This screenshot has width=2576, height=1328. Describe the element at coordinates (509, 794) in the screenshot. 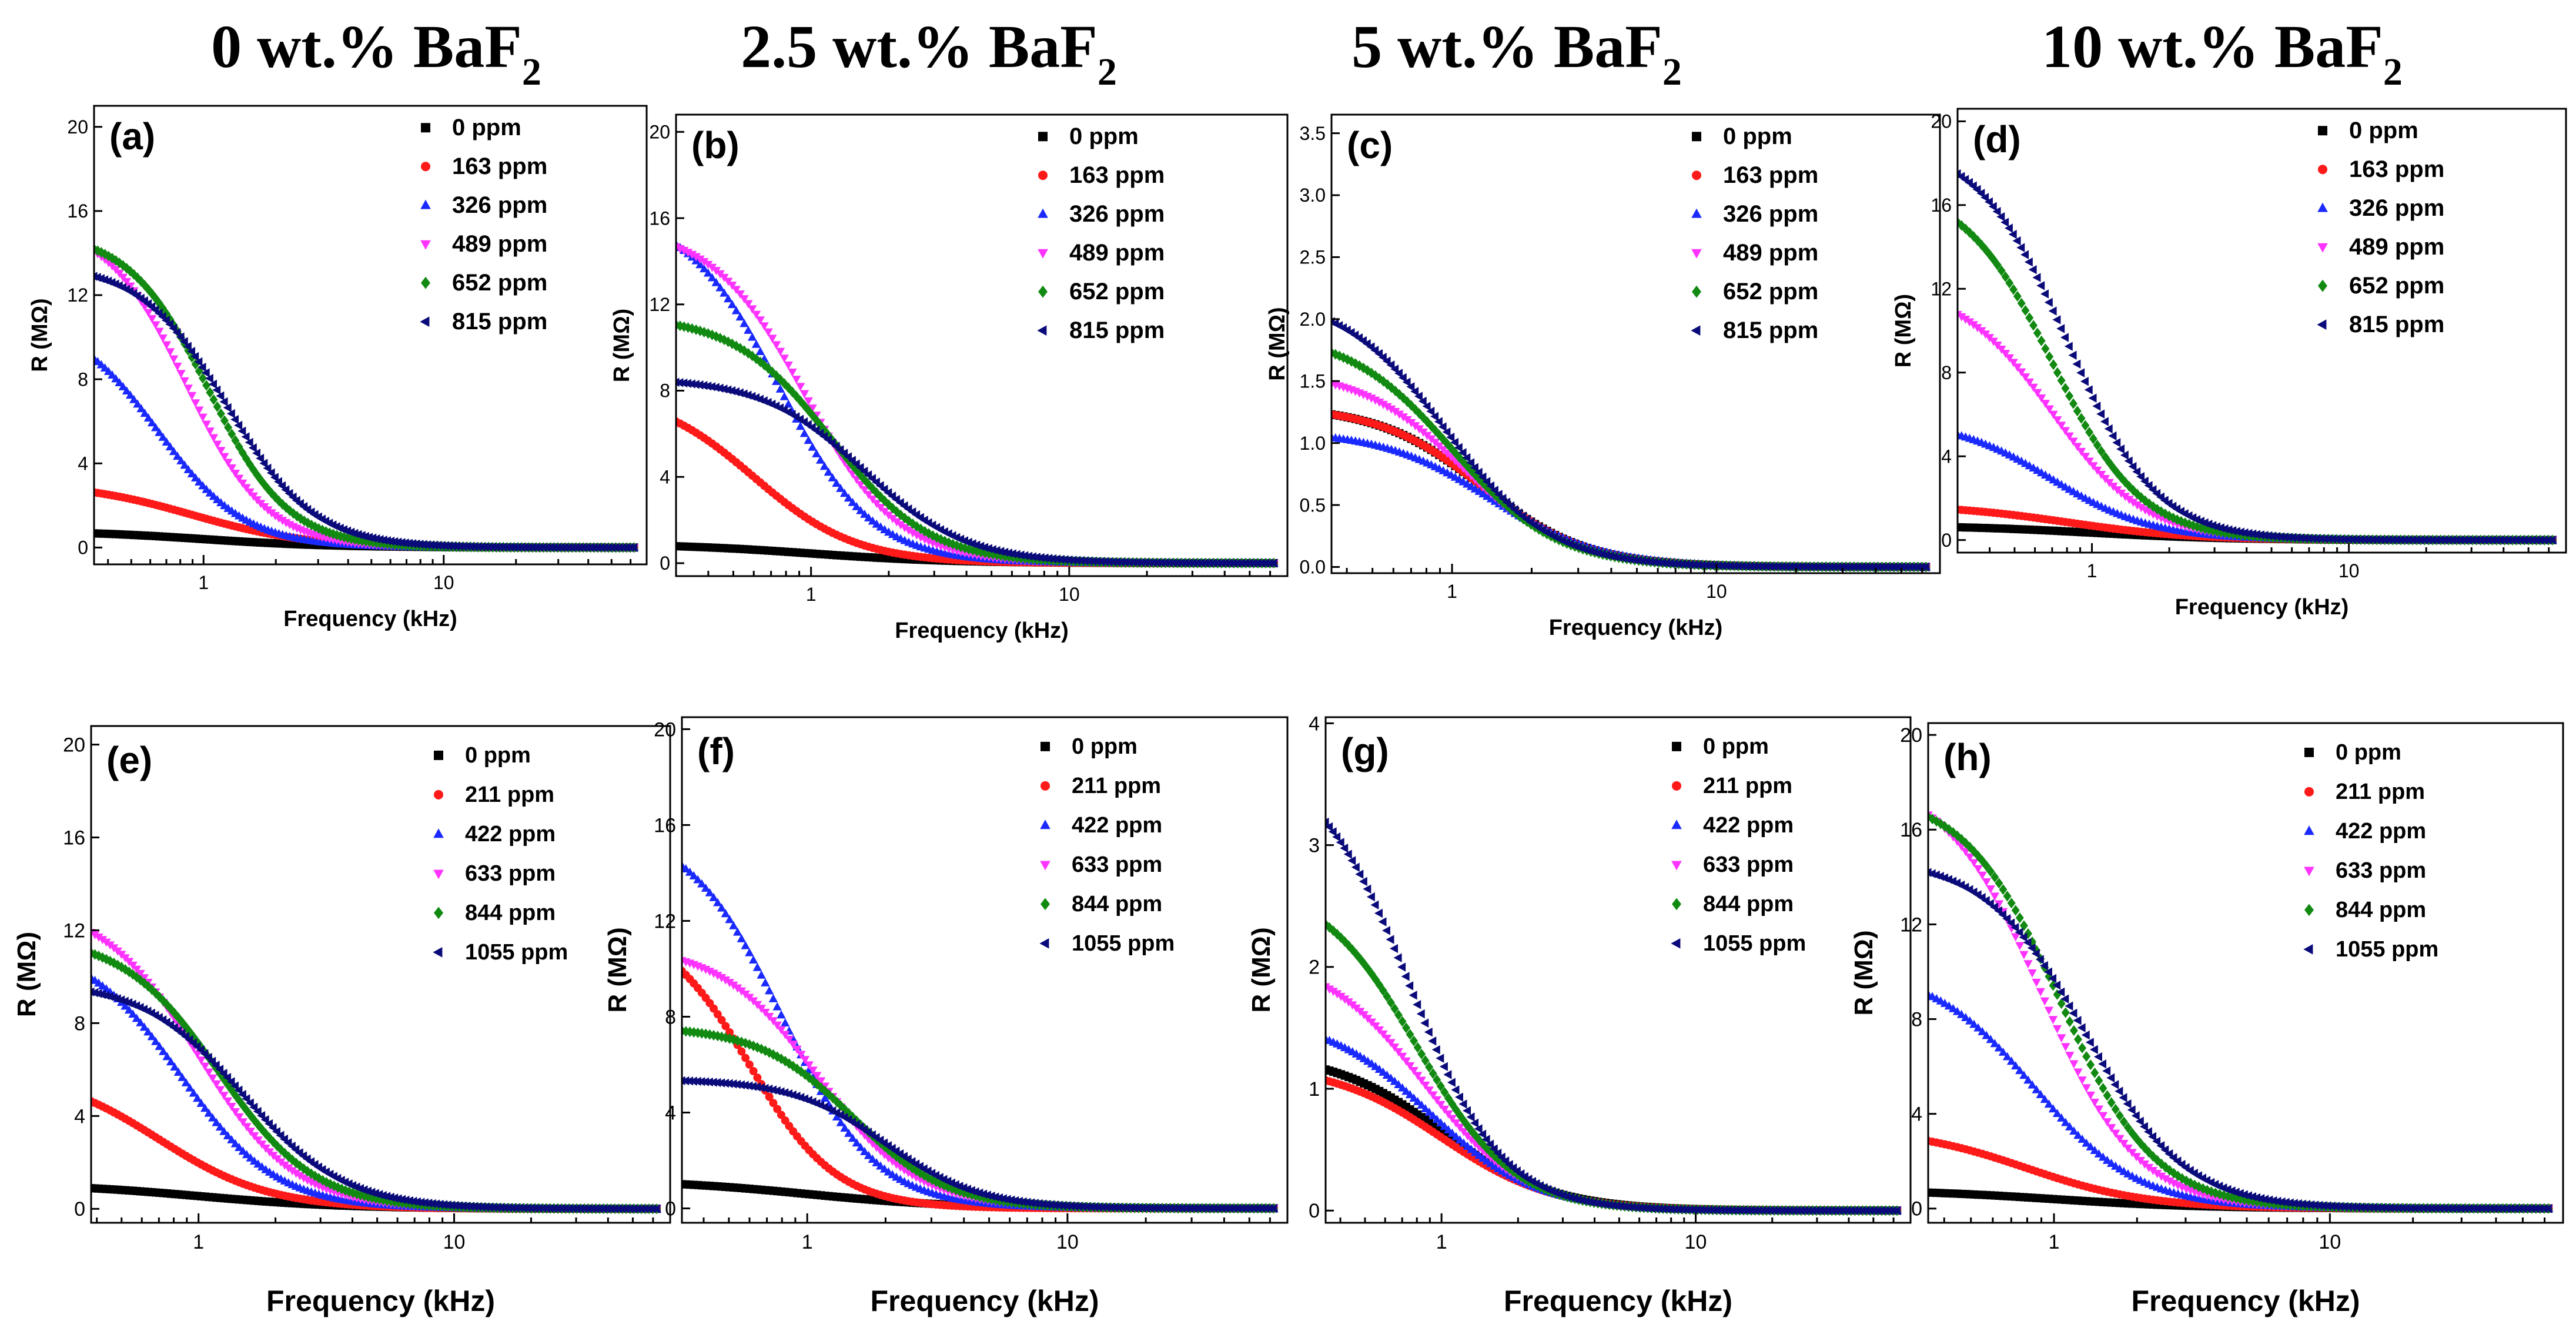

I see `legend-label: 211 ppm` at that location.